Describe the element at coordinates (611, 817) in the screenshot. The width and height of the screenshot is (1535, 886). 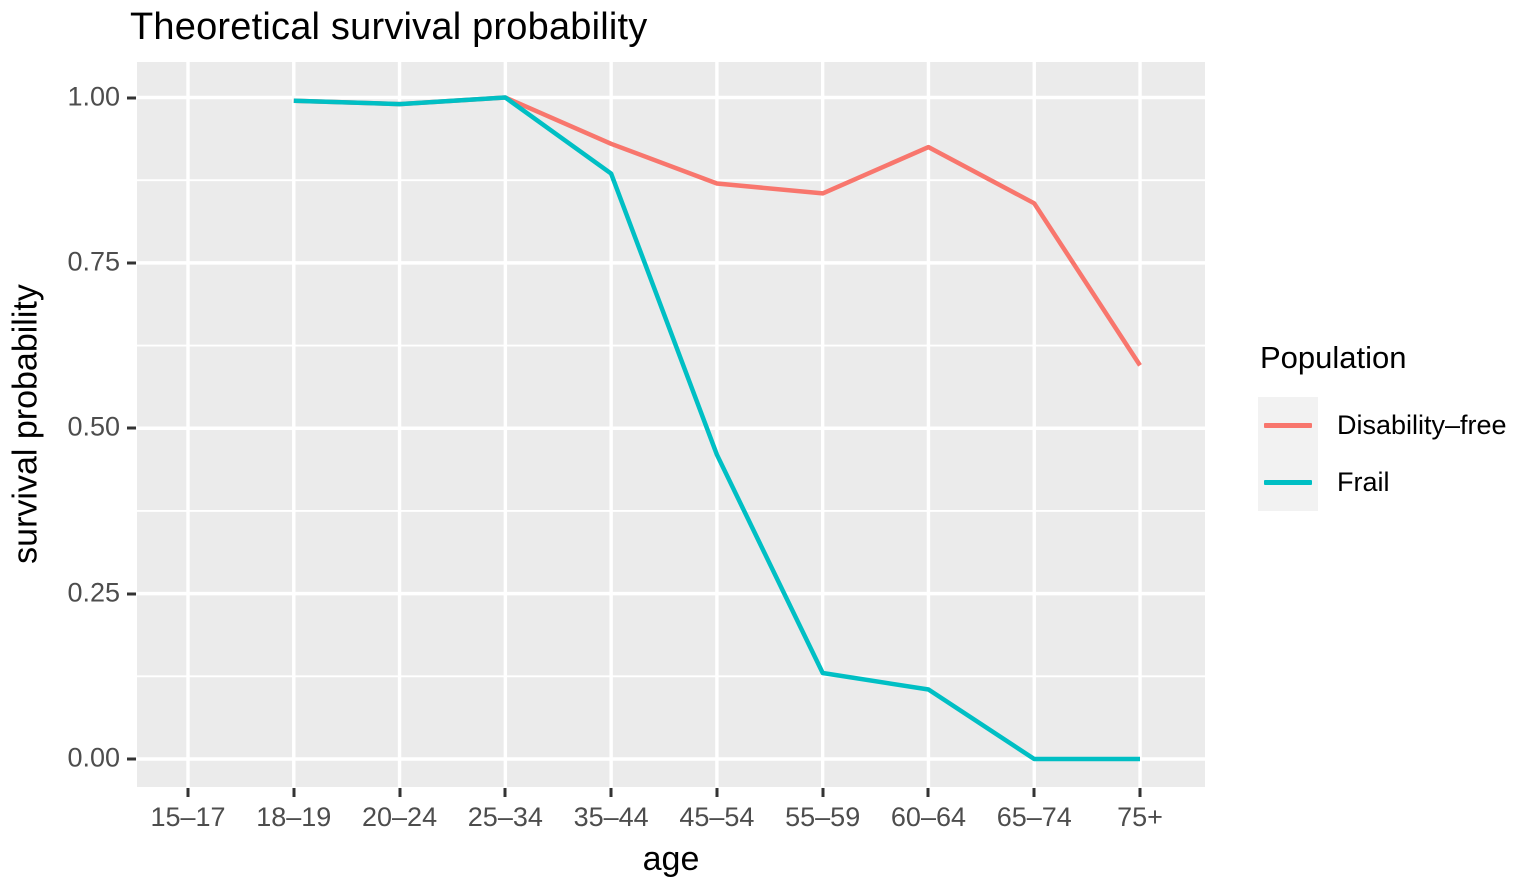
I see `x-tick-label: 35–44` at that location.